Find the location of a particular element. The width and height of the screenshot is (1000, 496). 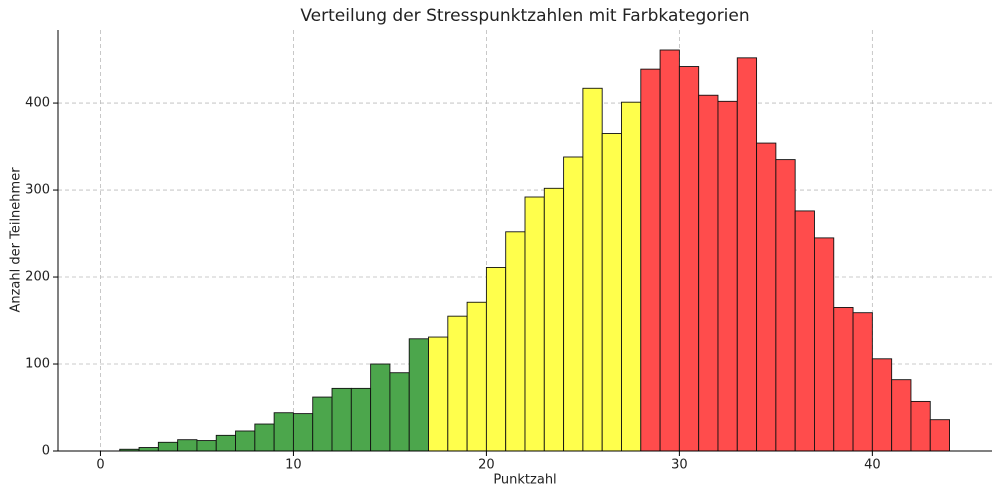

y-axis-label: Anzahl der Teilnehmer is located at coordinates (16, 240).